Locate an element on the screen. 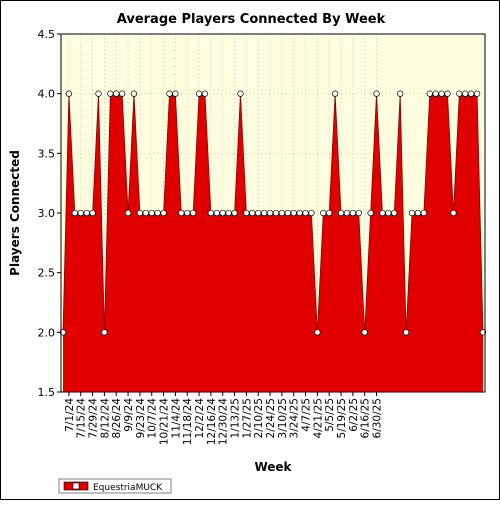  x-axis-label: Week is located at coordinates (273, 467).